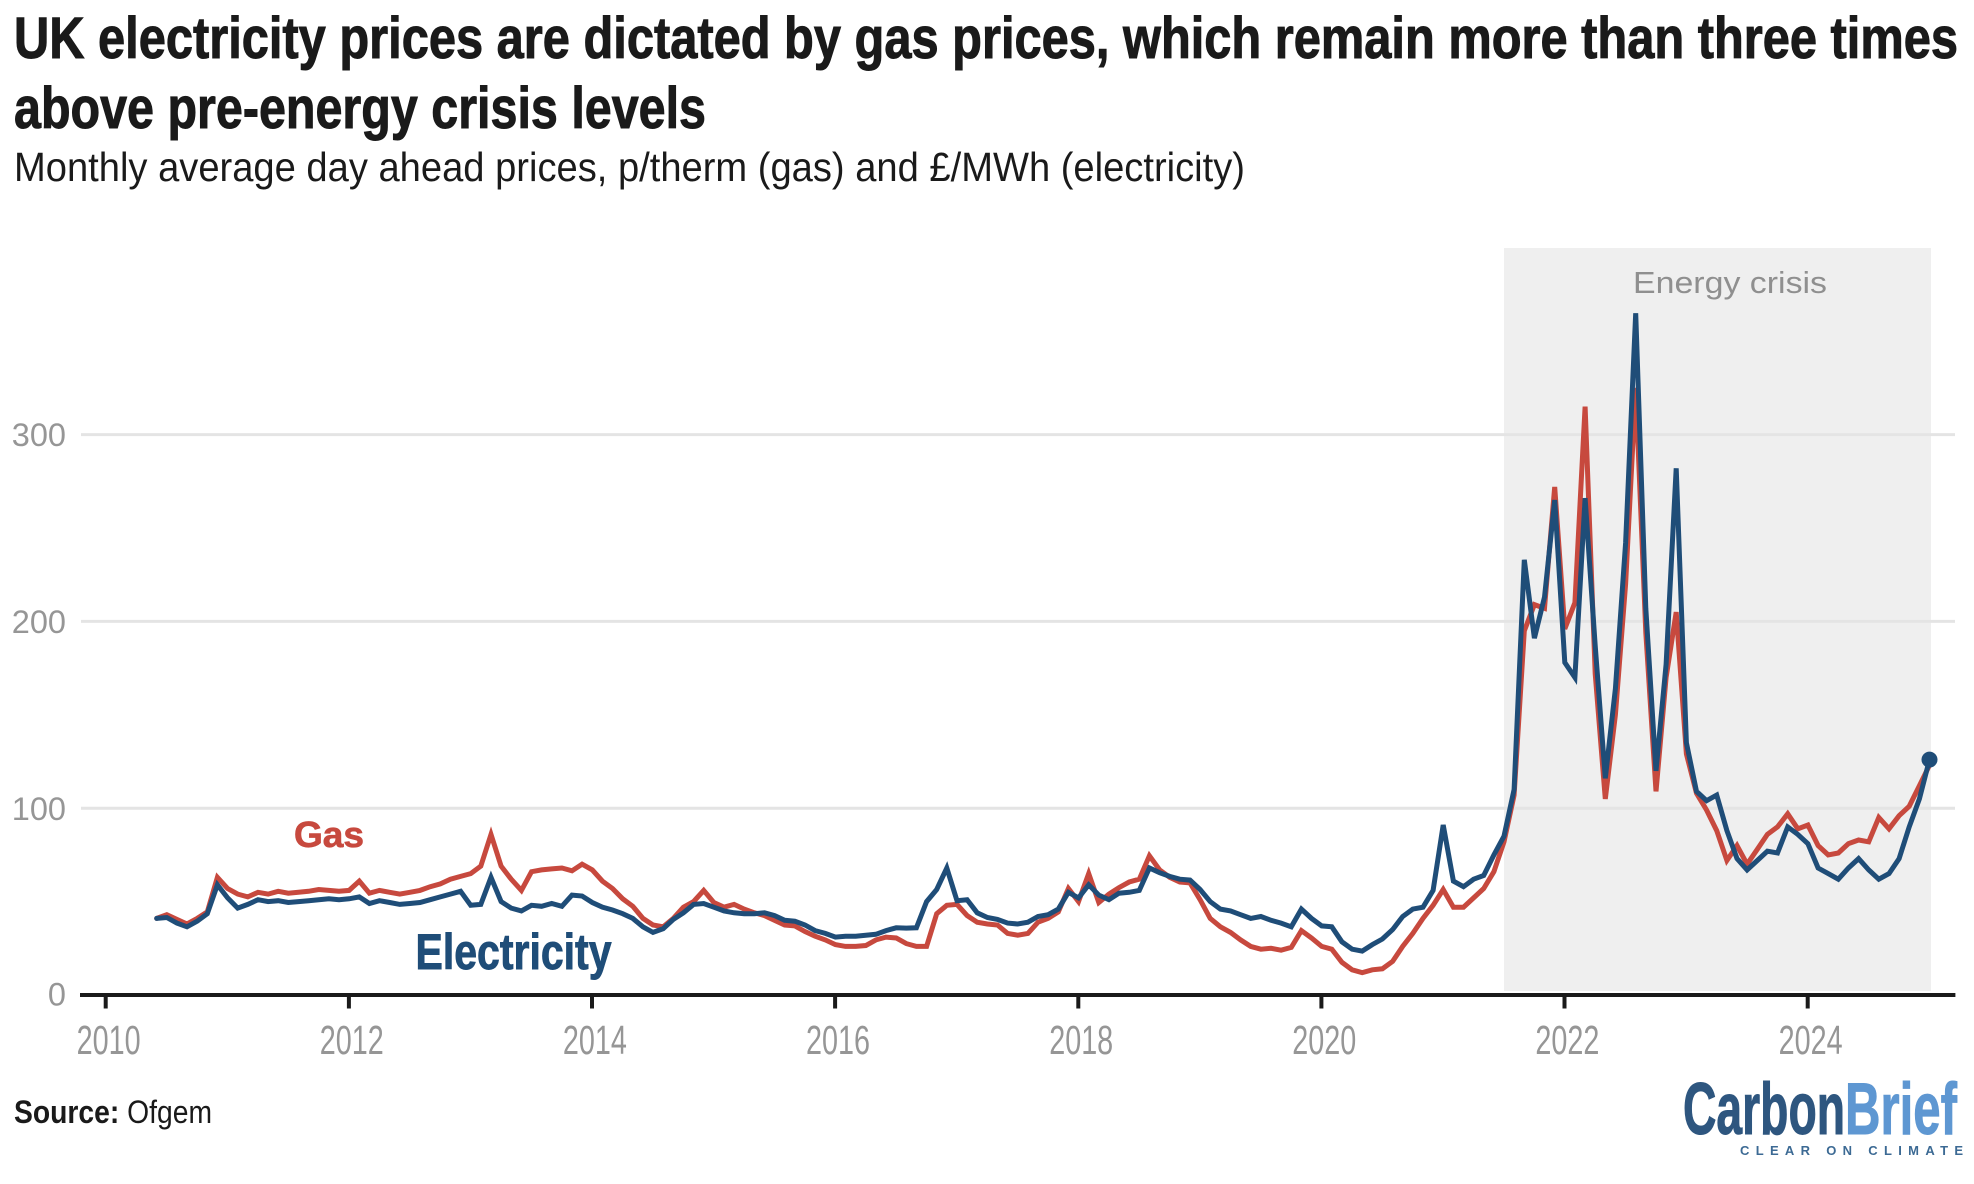 This screenshot has width=1974, height=1184. What do you see at coordinates (1730, 282) in the screenshot?
I see `svg-text: Energy crisis` at bounding box center [1730, 282].